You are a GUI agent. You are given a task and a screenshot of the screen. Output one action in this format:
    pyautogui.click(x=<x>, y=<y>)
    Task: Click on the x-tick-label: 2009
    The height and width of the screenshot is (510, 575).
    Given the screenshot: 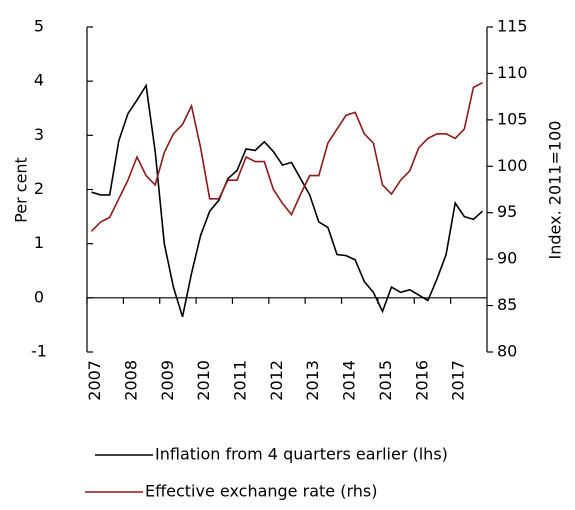 What is the action you would take?
    pyautogui.click(x=167, y=380)
    